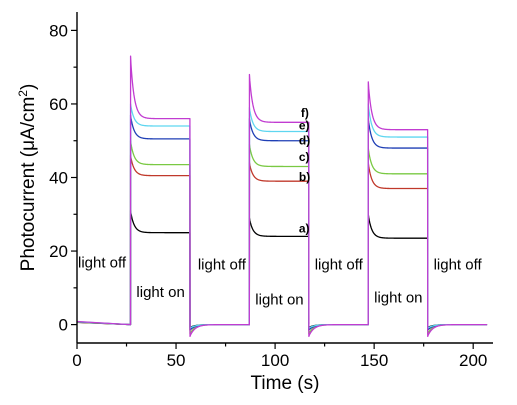 This screenshot has height=405, width=517. What do you see at coordinates (275, 360) in the screenshot?
I see `x-tick-label: 100` at bounding box center [275, 360].